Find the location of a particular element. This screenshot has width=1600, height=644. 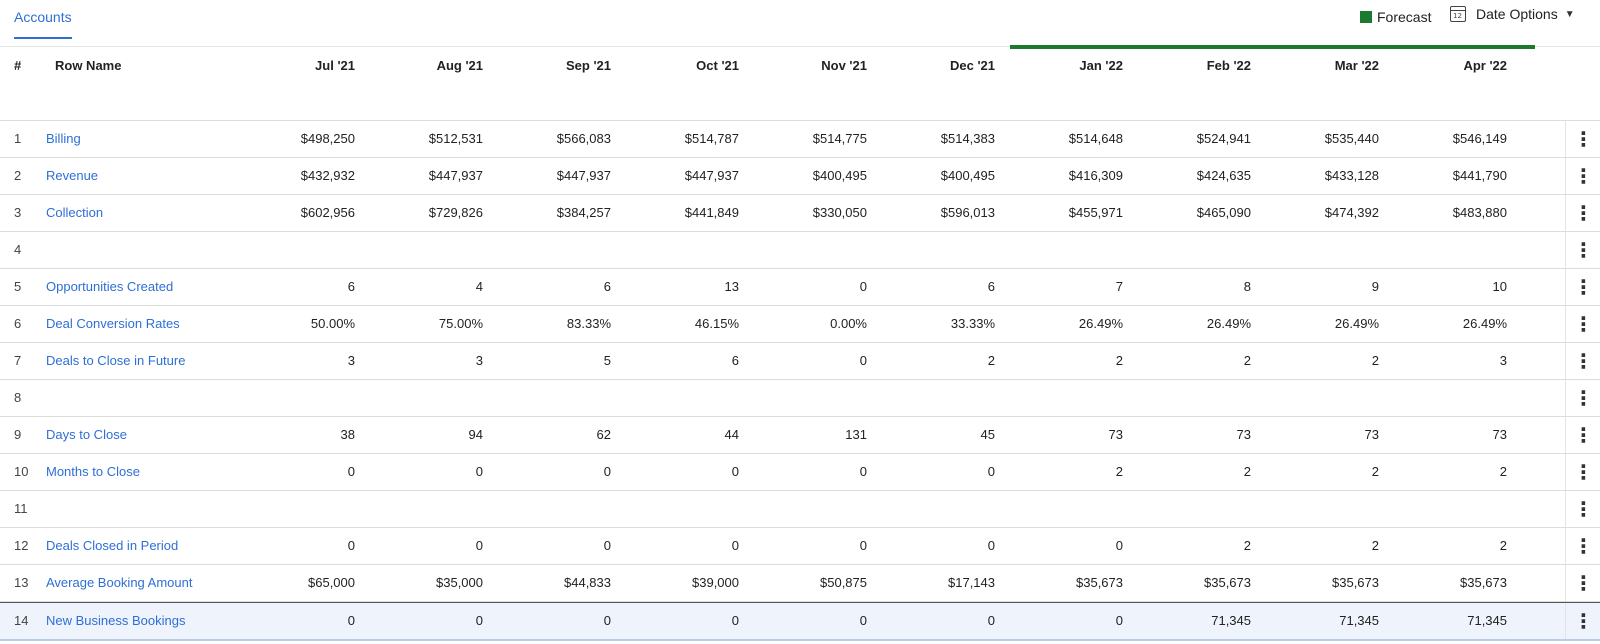

cell-value: $465,090 is located at coordinates (1223, 212).